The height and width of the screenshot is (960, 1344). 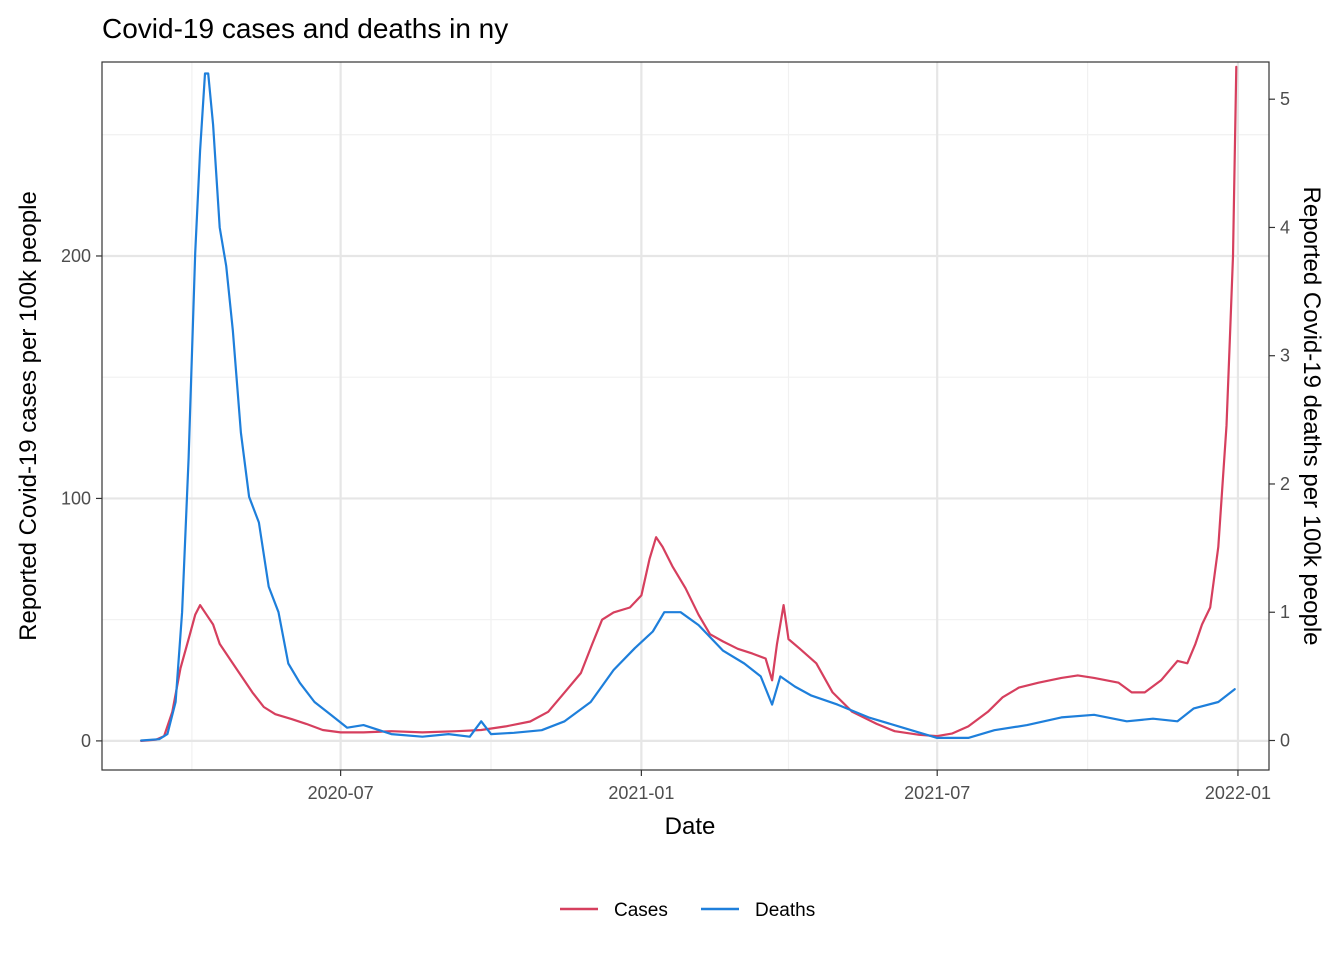 I want to click on y-right-tick-label: 4, so click(x=1285, y=227).